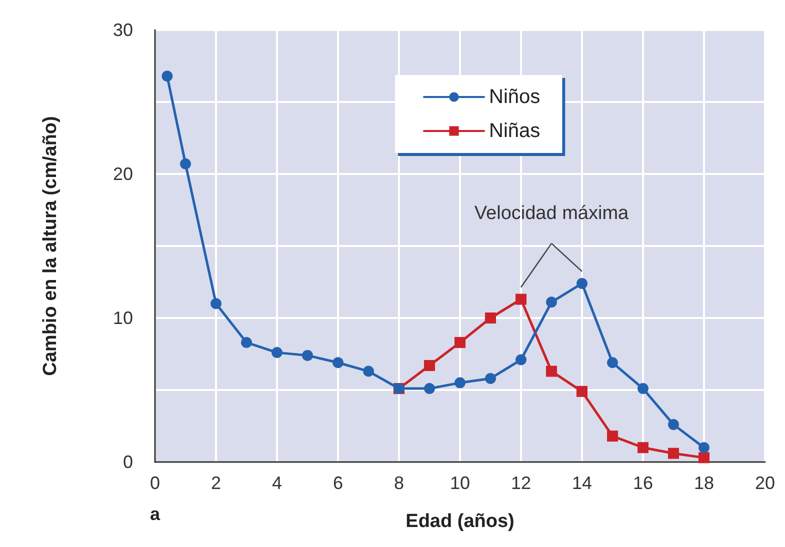 Image resolution: width=785 pixels, height=547 pixels. I want to click on x-tick-label: 12, so click(521, 483).